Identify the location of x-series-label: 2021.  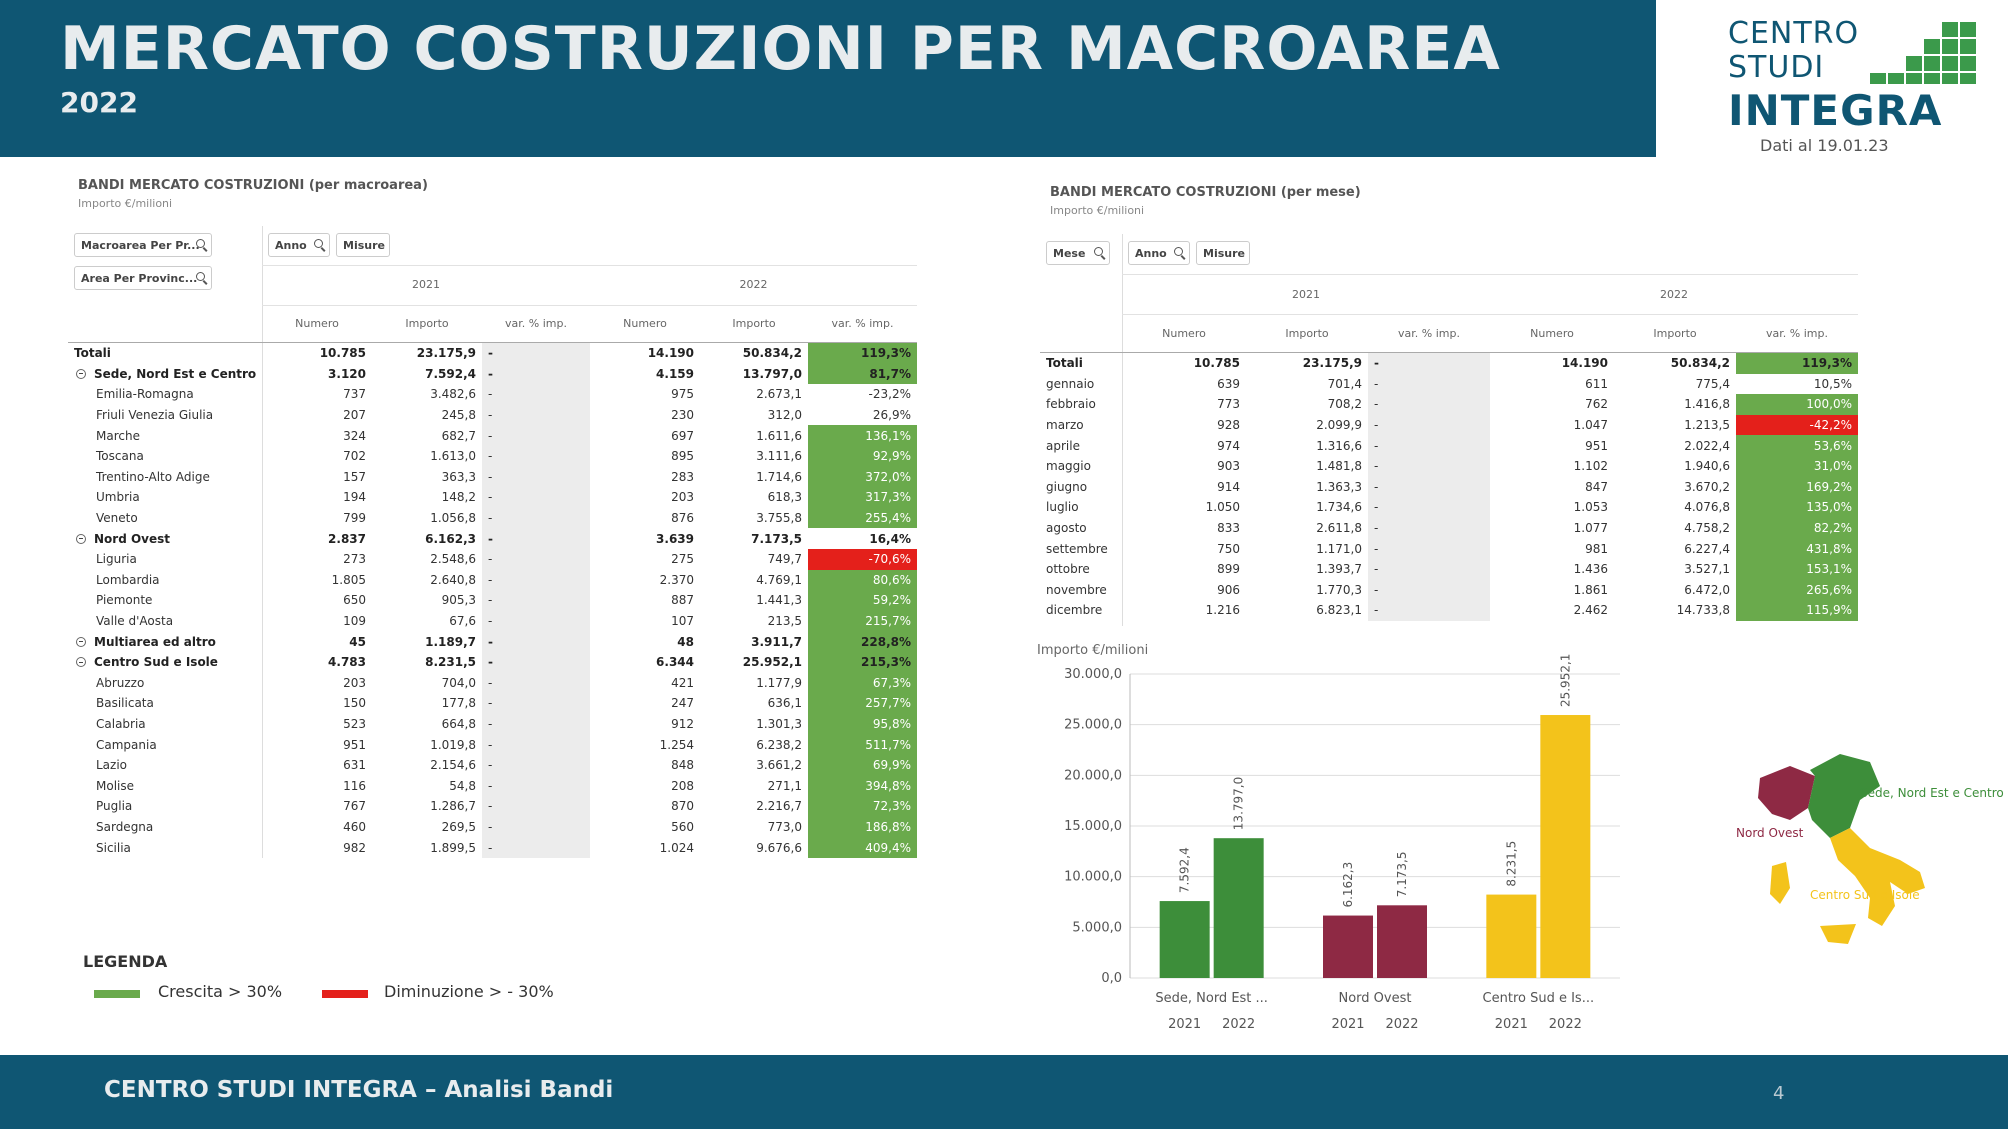
(1184, 1024).